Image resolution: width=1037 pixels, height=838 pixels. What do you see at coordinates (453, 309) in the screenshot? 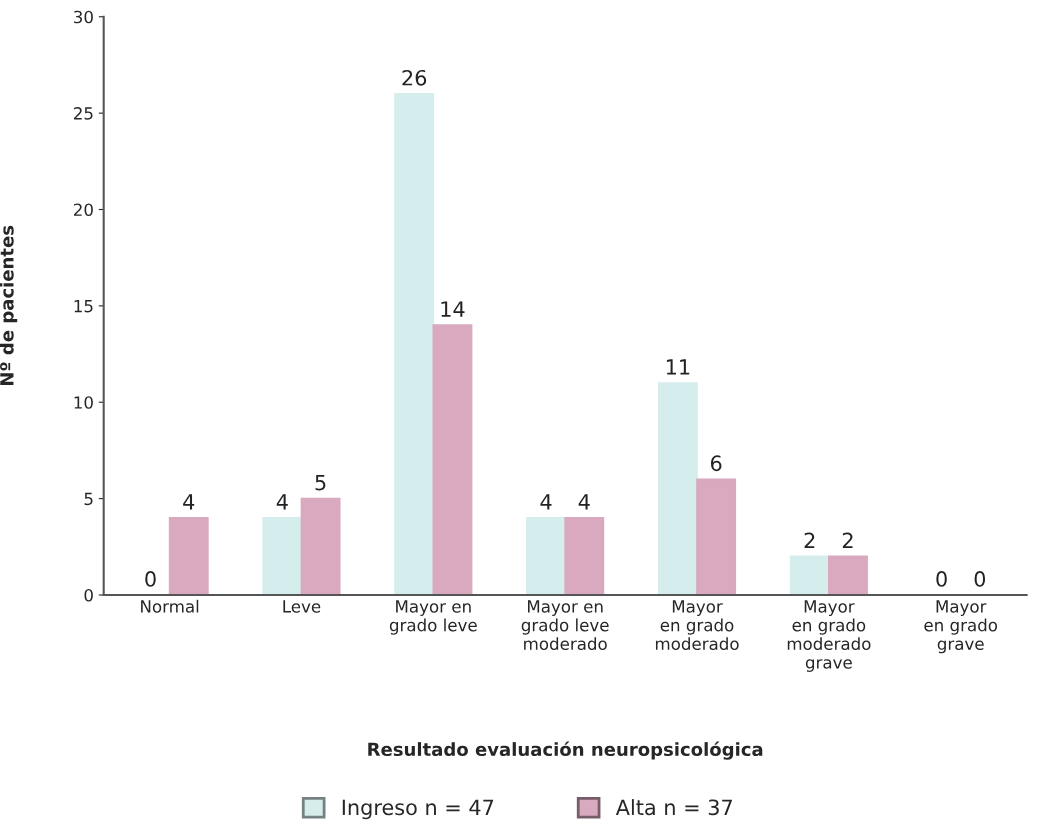
I see `data-label: 14` at bounding box center [453, 309].